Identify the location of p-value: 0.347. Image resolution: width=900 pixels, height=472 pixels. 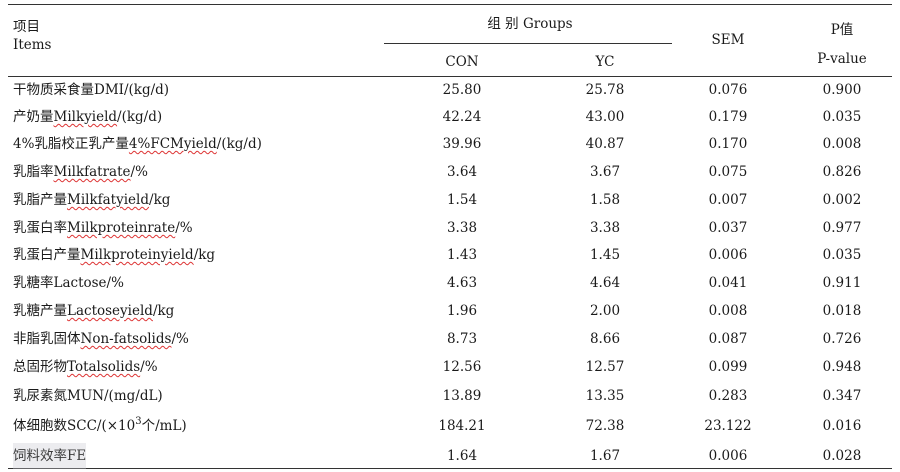
(842, 396).